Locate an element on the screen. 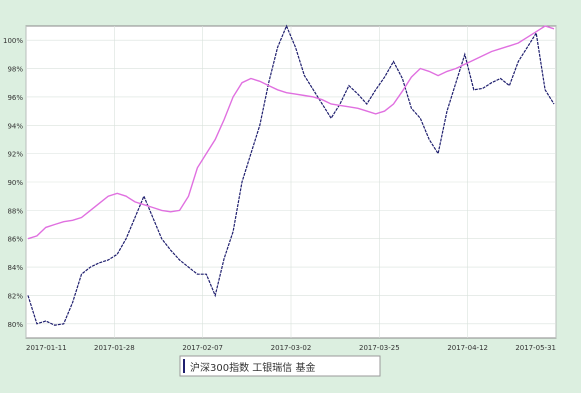  y-tick-label: 80% is located at coordinates (15, 325).